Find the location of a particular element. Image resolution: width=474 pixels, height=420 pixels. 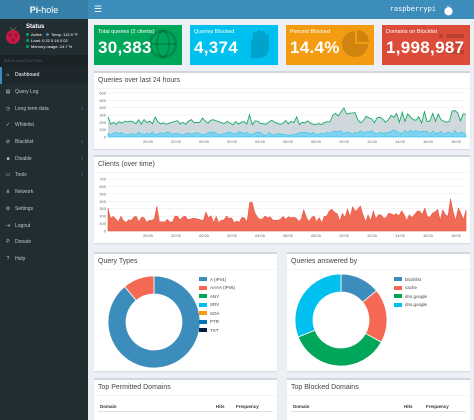

legend-item: SOA is located at coordinates (217, 313).